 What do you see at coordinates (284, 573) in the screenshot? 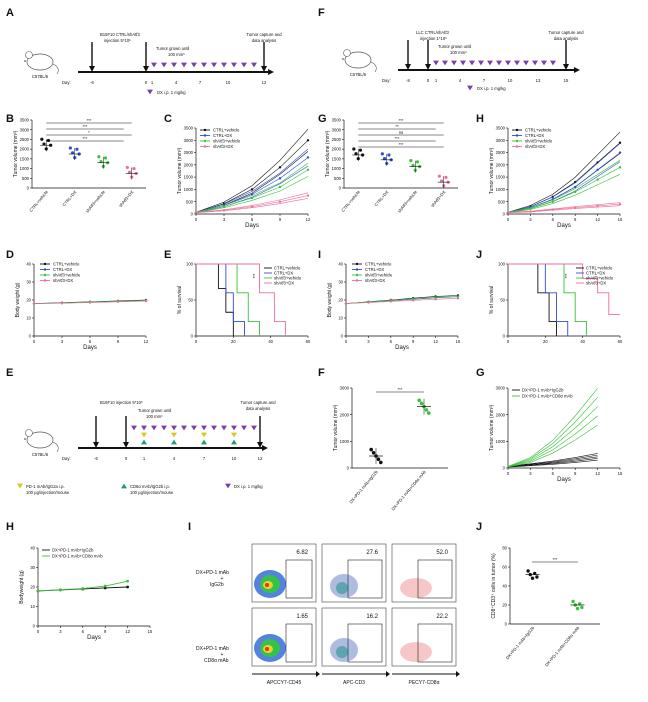
I see `flow-plot: 6.82` at bounding box center [284, 573].